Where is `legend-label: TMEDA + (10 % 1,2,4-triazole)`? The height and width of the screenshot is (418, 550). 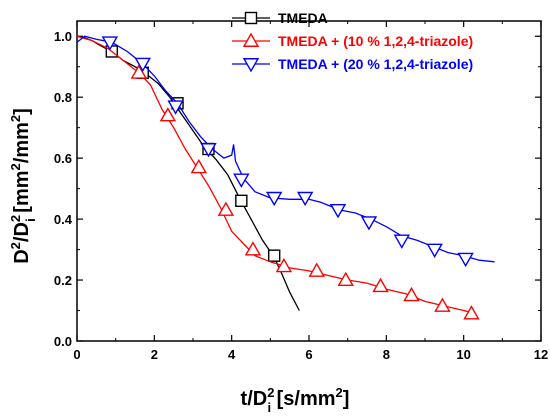
legend-label: TMEDA + (10 % 1,2,4-triazole) is located at coordinates (375, 41).